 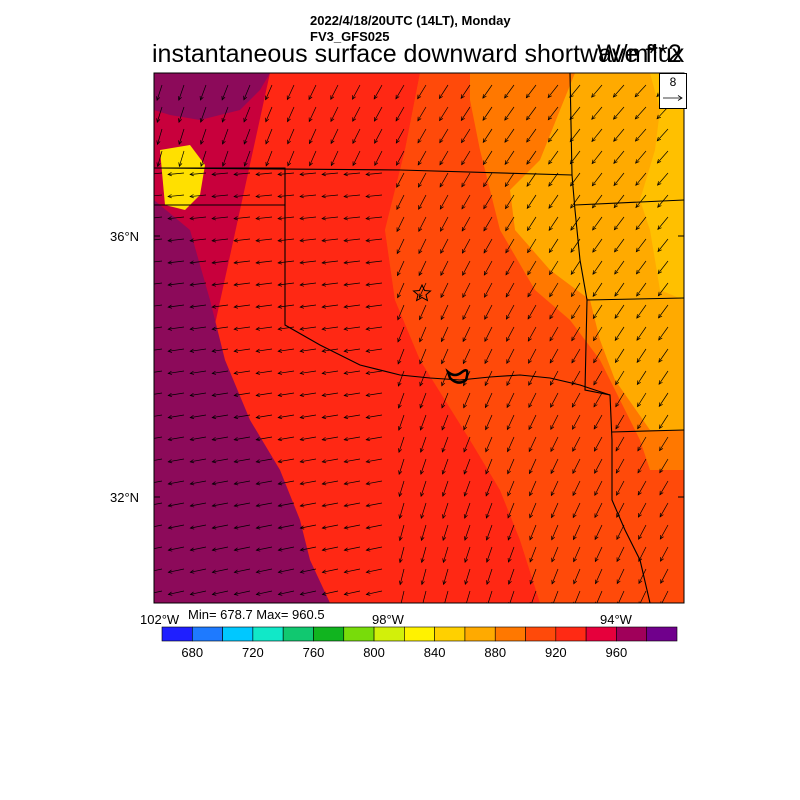 What do you see at coordinates (313, 652) in the screenshot?
I see `colorbar-label: 760` at bounding box center [313, 652].